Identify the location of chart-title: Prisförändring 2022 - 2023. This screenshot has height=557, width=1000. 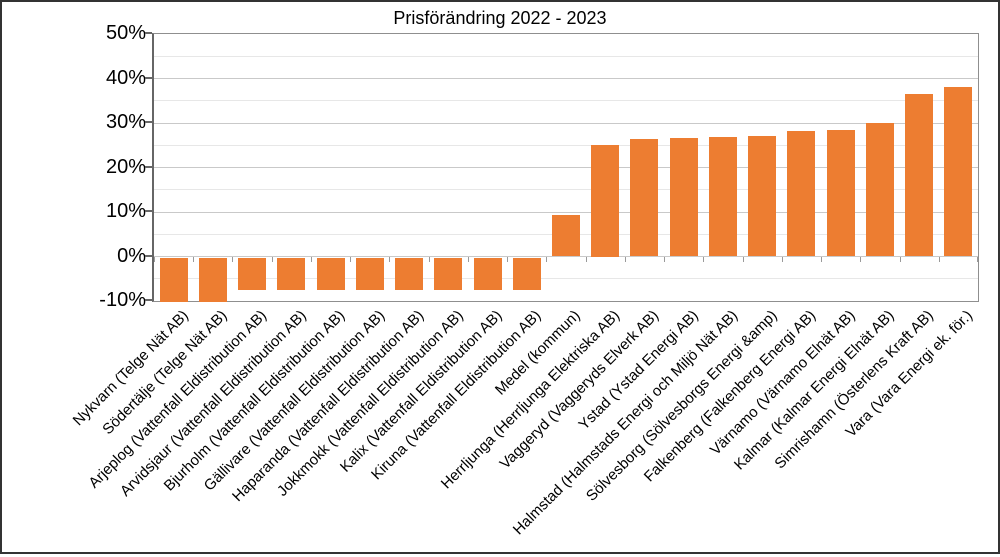
(500, 18).